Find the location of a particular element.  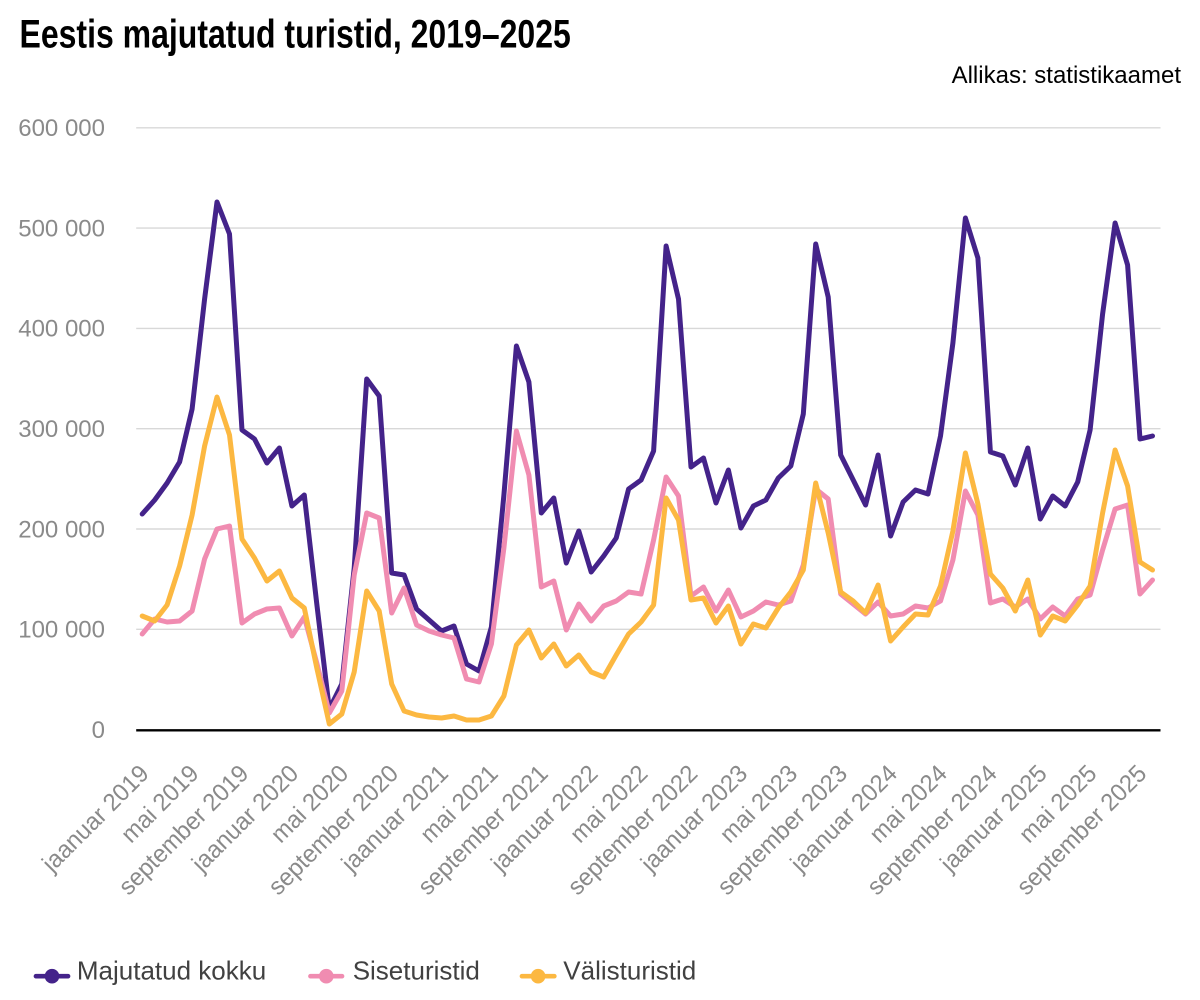

svg-text: Siseturistid is located at coordinates (416, 970).